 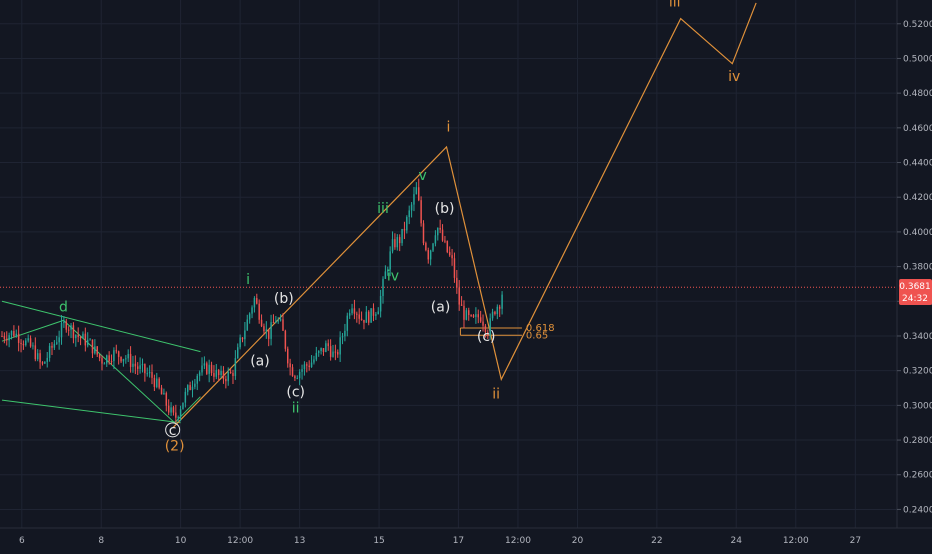 I want to click on y-tick-label: 0.3200, so click(x=917, y=372).